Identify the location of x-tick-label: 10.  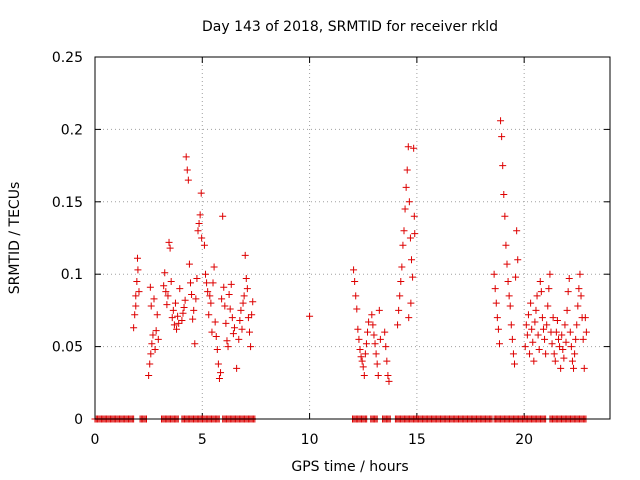
(310, 440).